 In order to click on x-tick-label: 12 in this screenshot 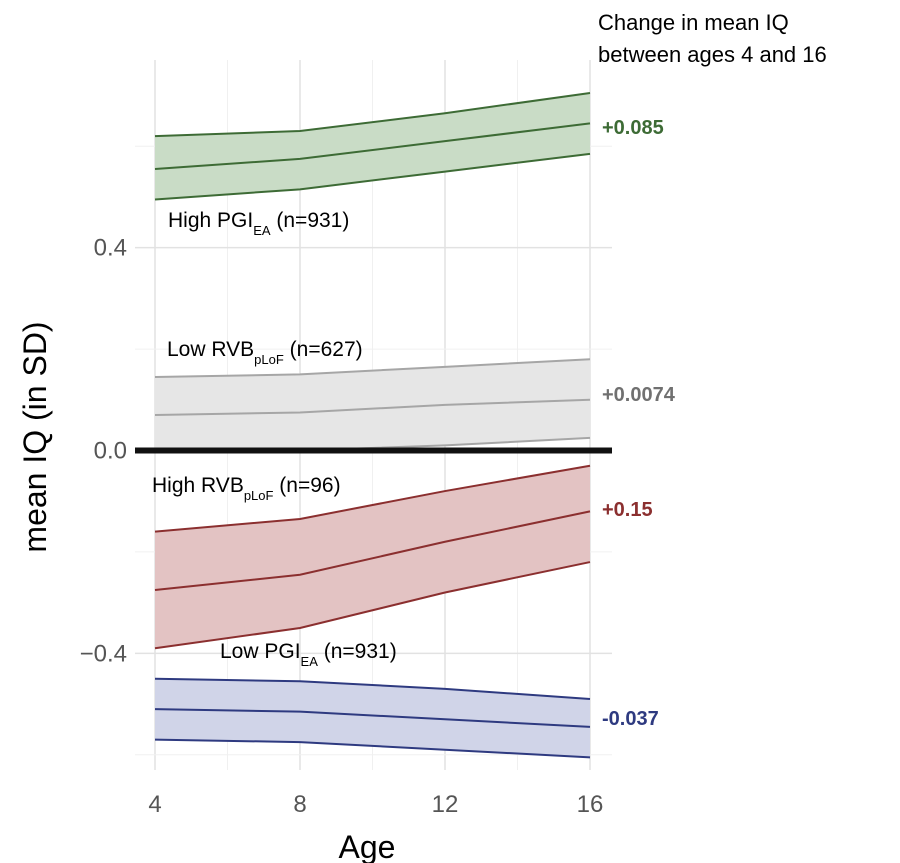, I will do `click(445, 804)`.